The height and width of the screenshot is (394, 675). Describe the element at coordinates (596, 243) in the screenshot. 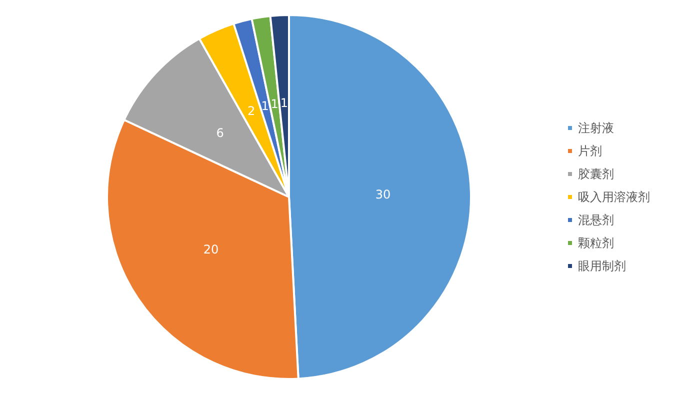

I see `legend-label: 颗粒剂` at that location.